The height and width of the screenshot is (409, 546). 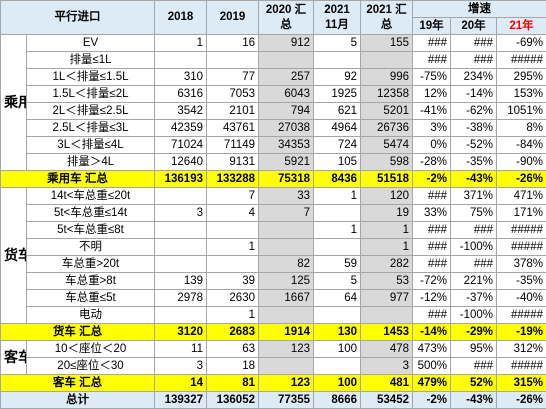 I want to click on cell-v2111: 621, so click(x=337, y=111).